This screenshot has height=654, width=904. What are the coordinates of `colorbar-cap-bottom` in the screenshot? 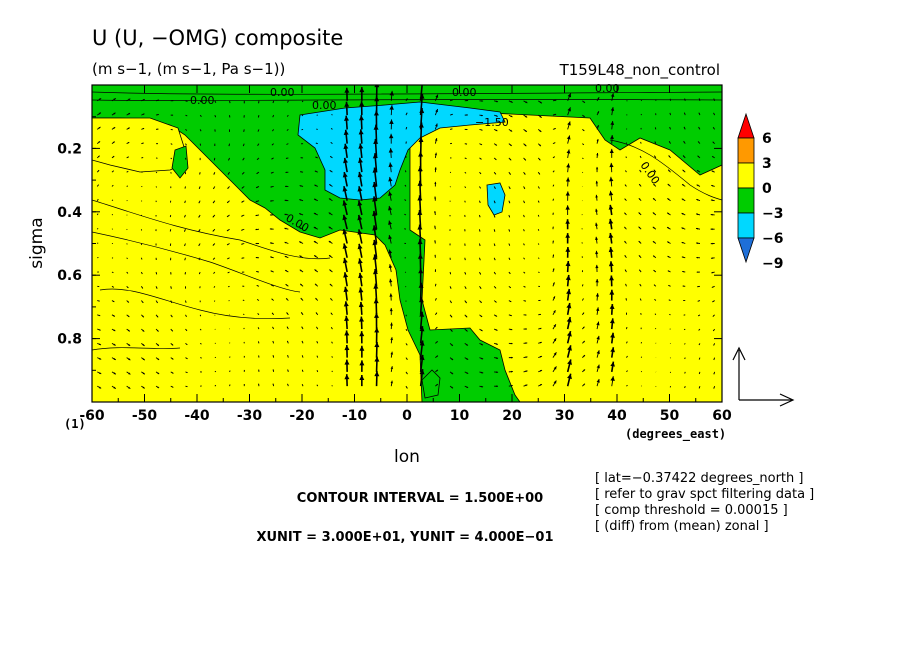 It's located at (746, 250).